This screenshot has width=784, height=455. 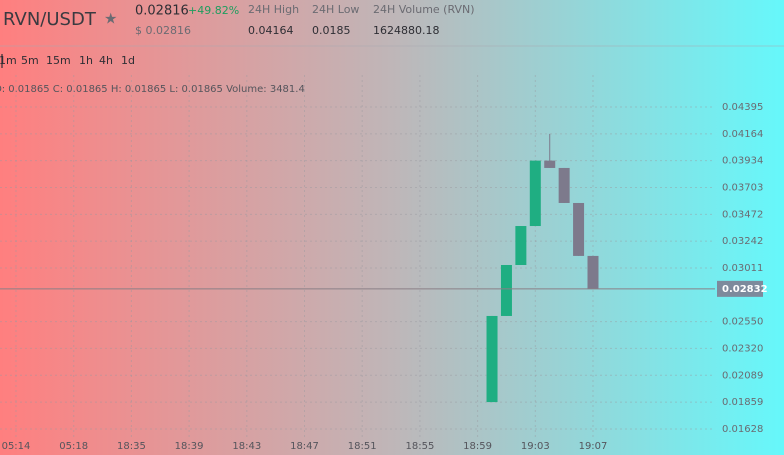 I want to click on y-tick-label: 0.03703, so click(x=742, y=188).